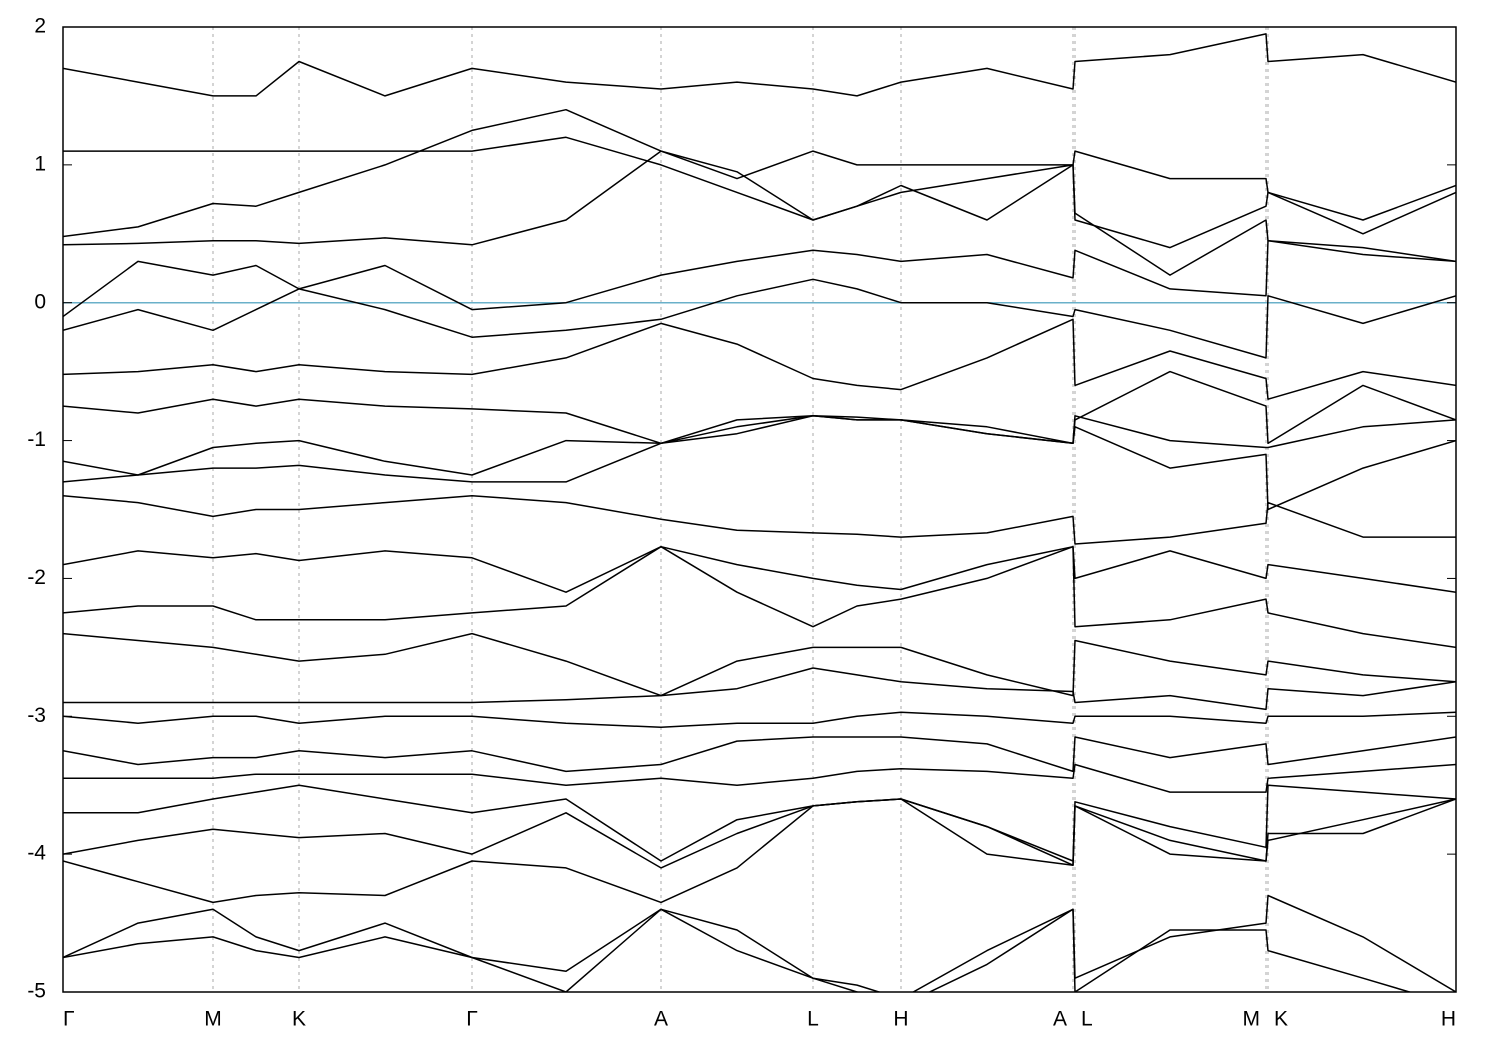 The width and height of the screenshot is (1500, 1050). I want to click on y-tick-label: -2, so click(36, 577).